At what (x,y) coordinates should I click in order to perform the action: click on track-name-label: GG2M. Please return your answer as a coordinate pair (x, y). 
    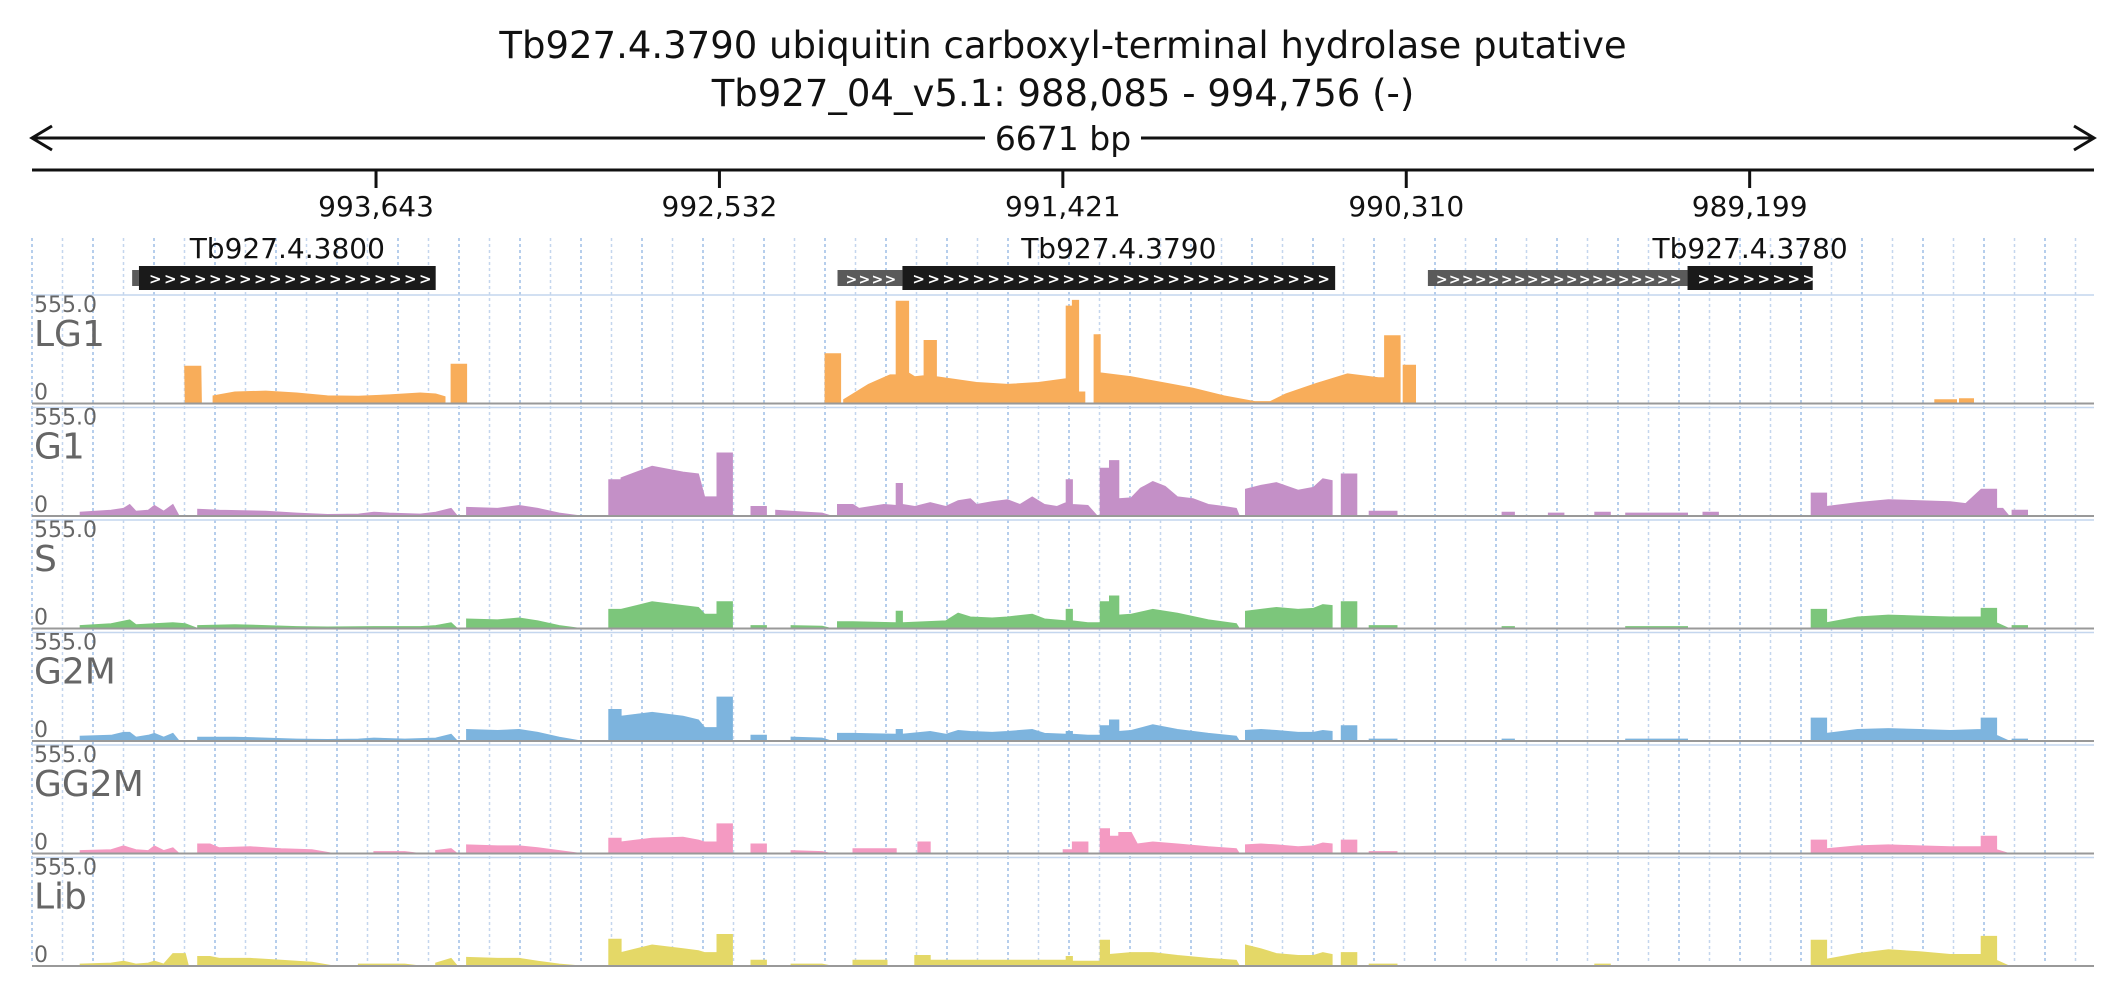
    Looking at the image, I should click on (89, 784).